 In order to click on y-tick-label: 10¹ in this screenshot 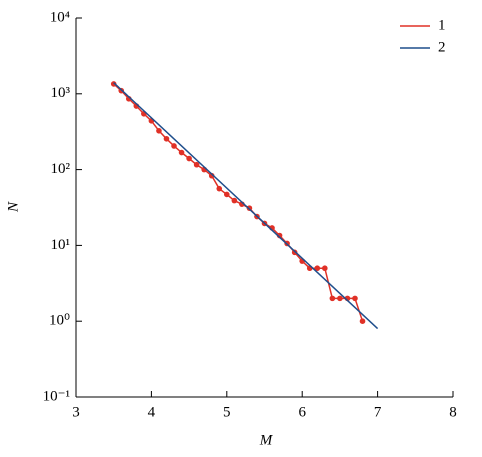, I will do `click(61, 245)`.